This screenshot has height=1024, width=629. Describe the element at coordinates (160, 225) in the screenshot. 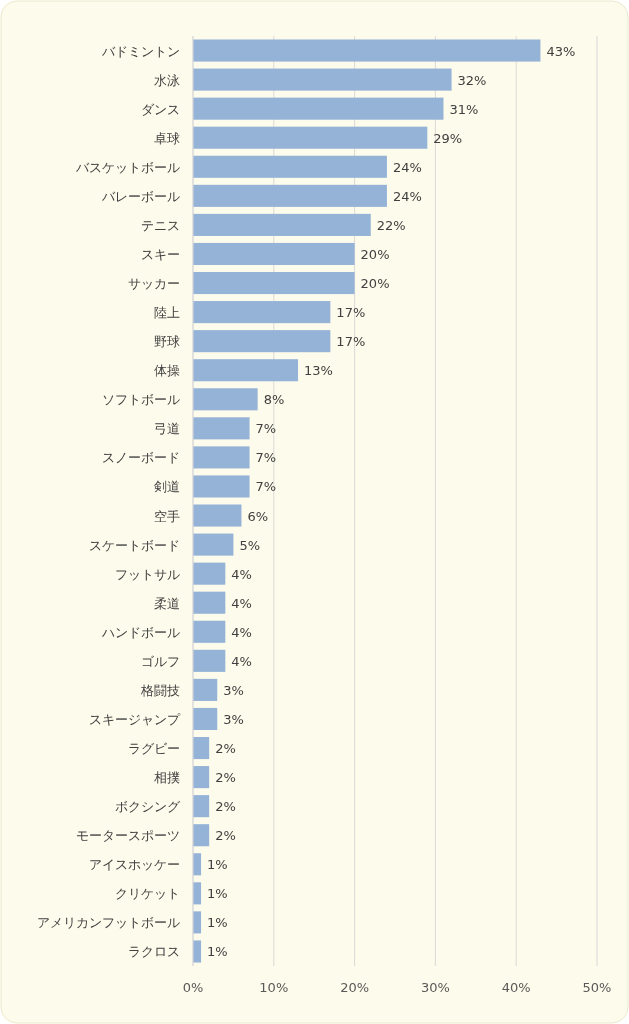

I see `y-tick-label: テニス` at that location.